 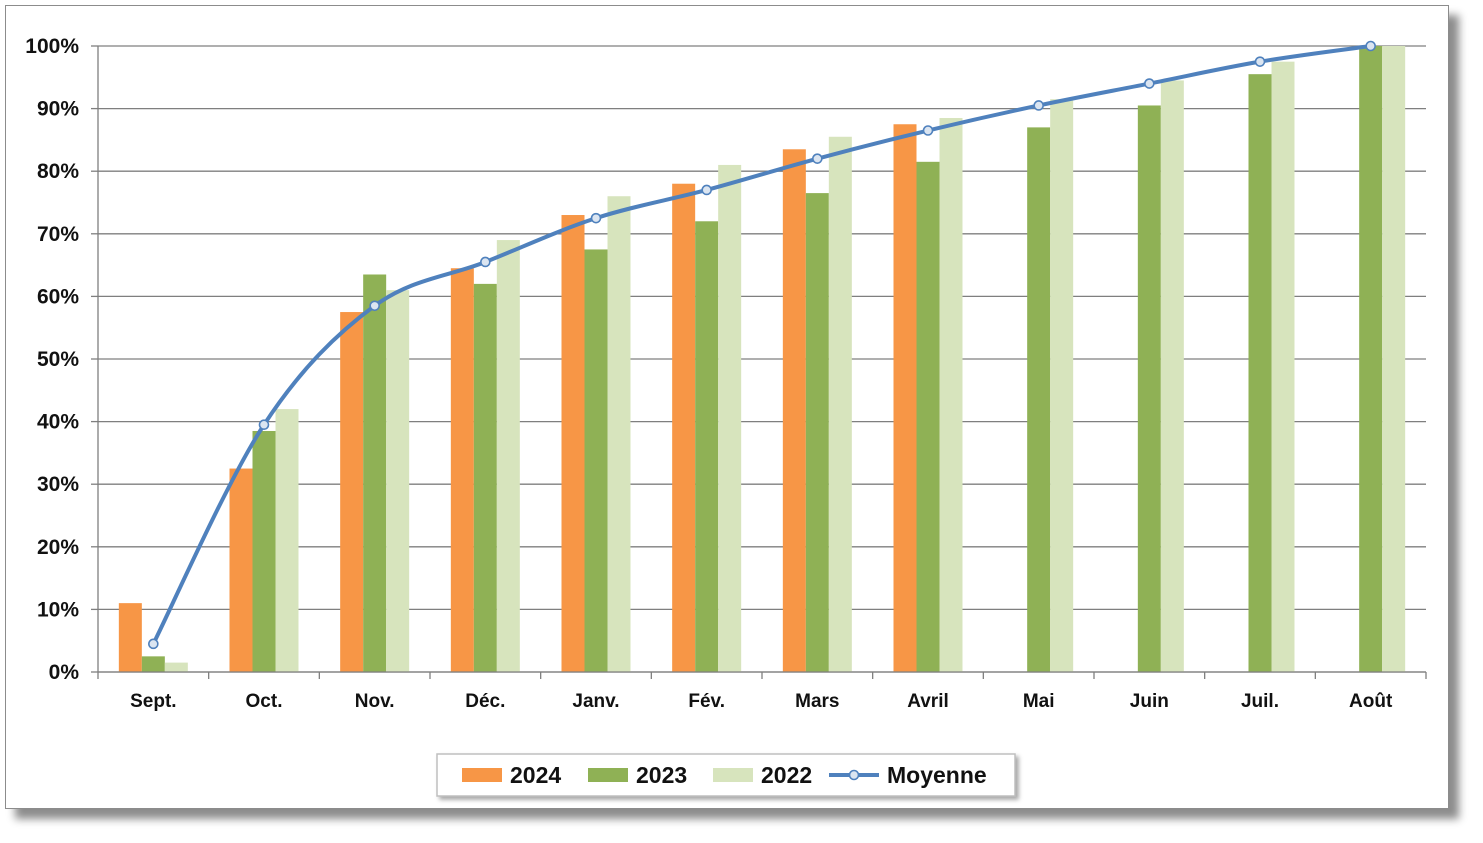 I want to click on y-tick-label: 0%, so click(x=64, y=672).